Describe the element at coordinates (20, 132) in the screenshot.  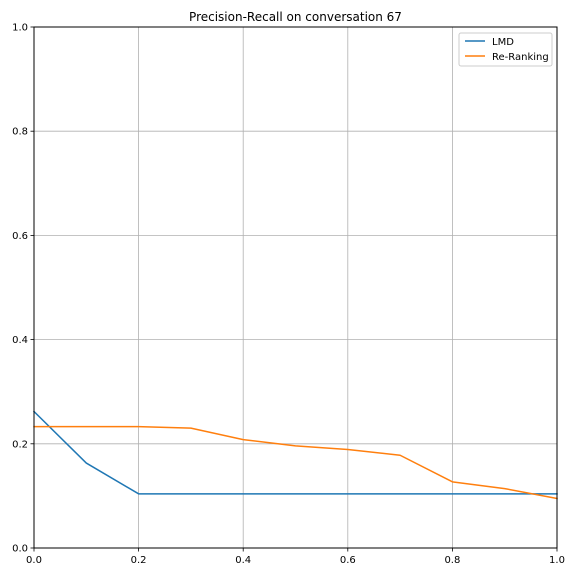
I see `y-tick-label: 0.8` at that location.